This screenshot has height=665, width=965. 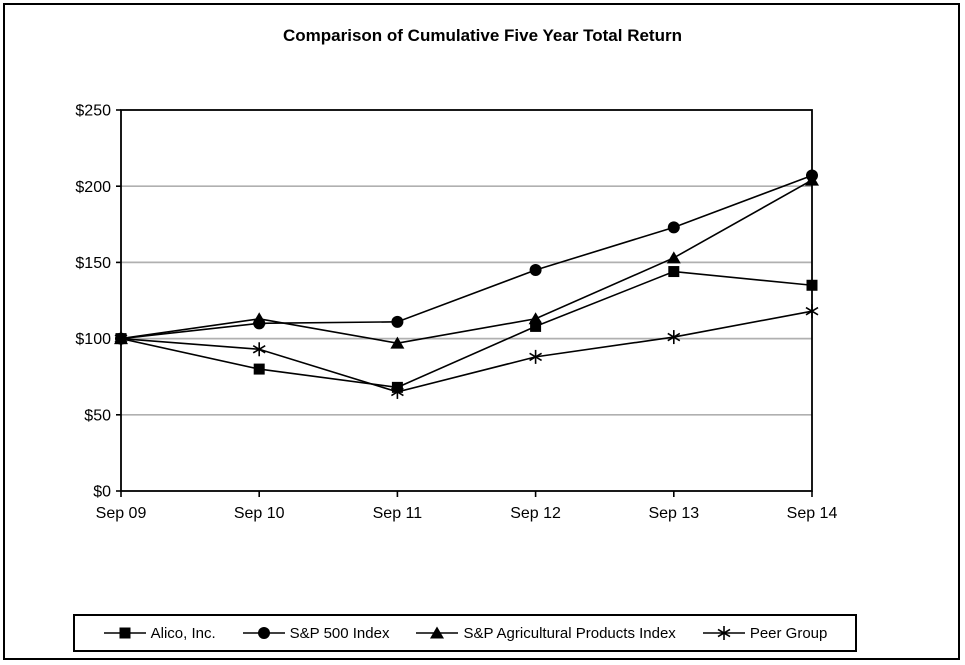 What do you see at coordinates (121, 513) in the screenshot?
I see `x-axis-label: Sep 09` at bounding box center [121, 513].